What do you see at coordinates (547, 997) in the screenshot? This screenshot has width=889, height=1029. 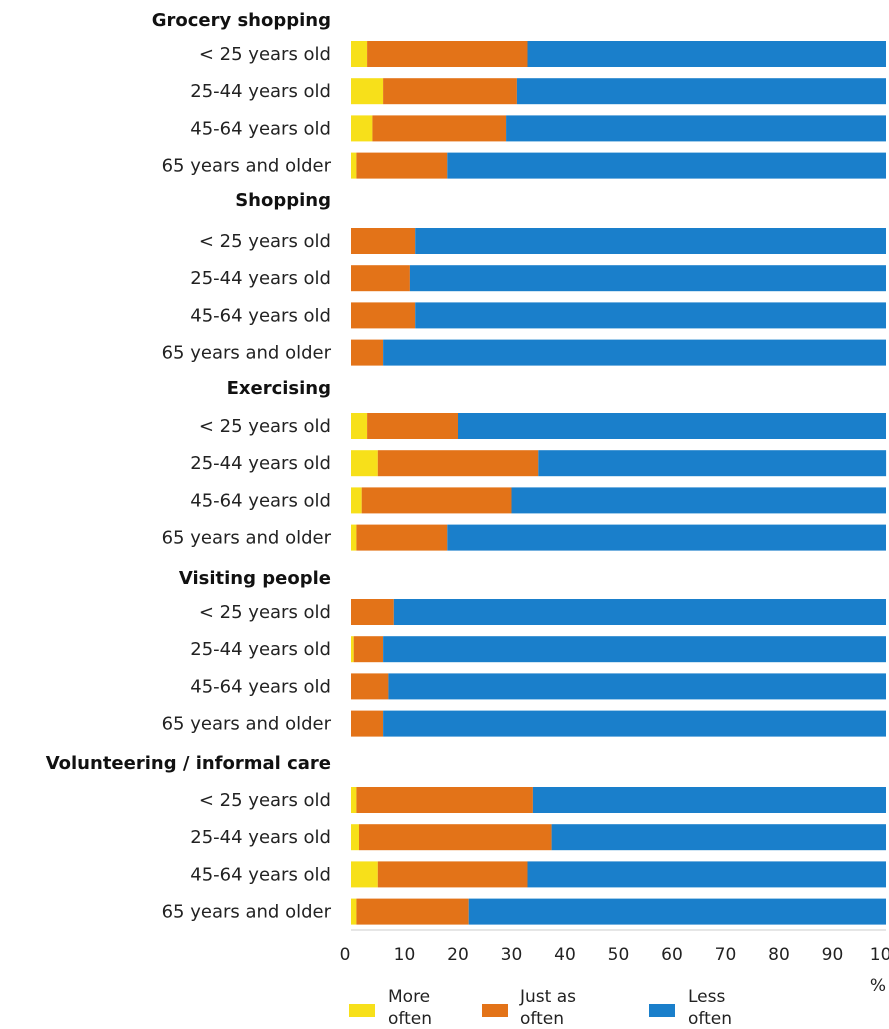 I see `legend-label-line1: Just as` at bounding box center [547, 997].